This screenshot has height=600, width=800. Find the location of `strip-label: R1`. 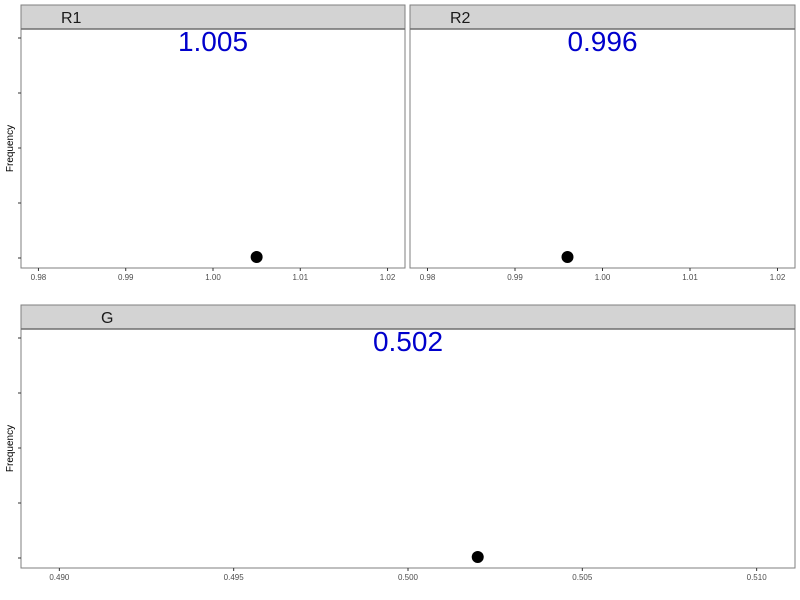

strip-label: R1 is located at coordinates (71, 18).